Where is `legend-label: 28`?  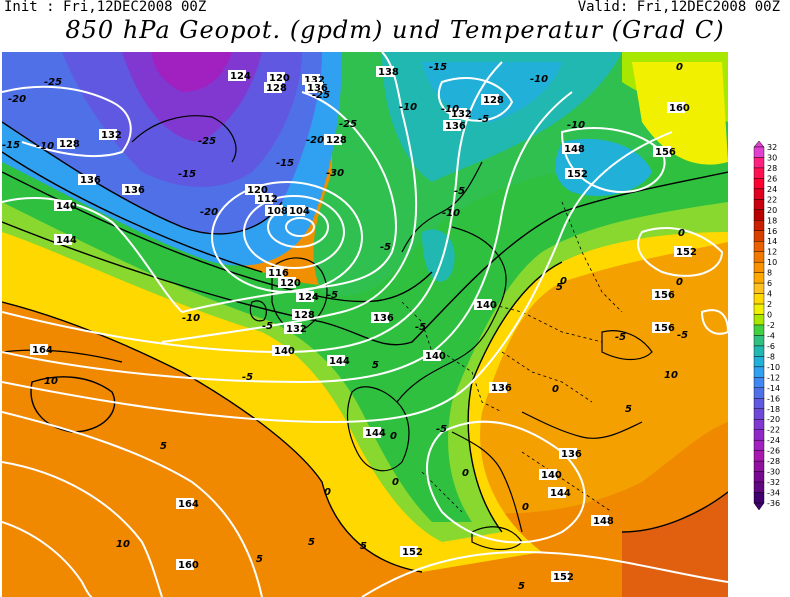
legend-label: 28 is located at coordinates (772, 168).